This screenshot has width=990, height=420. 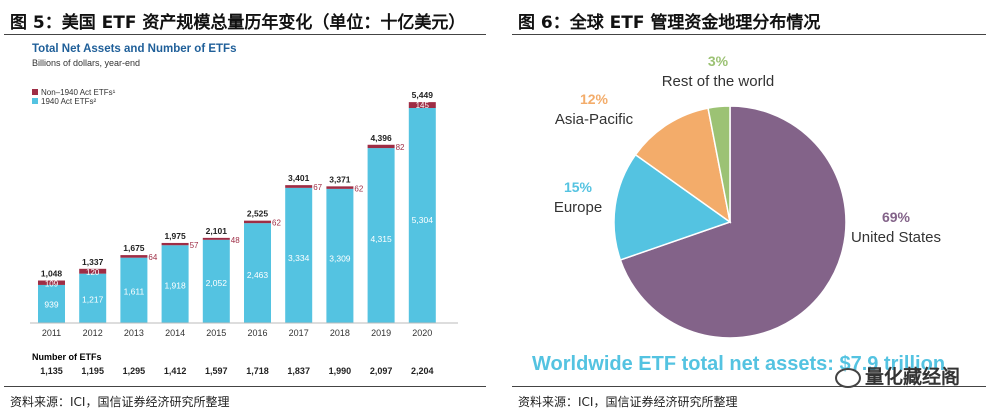 I want to click on bar-value-label-non1940: 82, so click(x=400, y=147).